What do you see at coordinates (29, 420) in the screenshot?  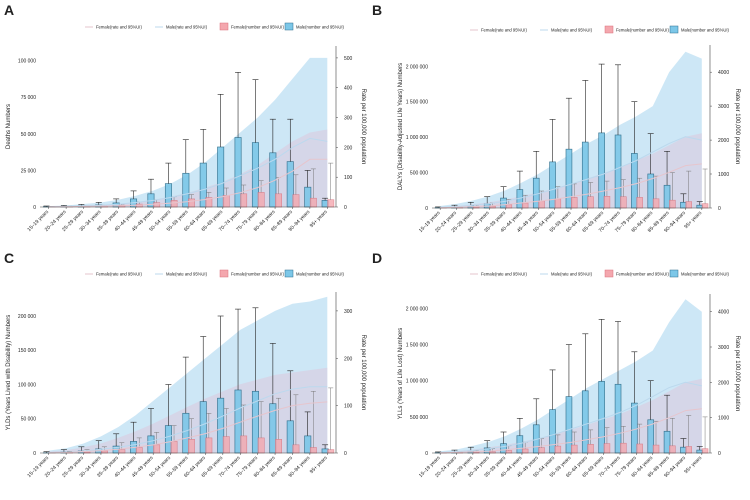 I see `y-tick-label: 50 000` at bounding box center [29, 420].